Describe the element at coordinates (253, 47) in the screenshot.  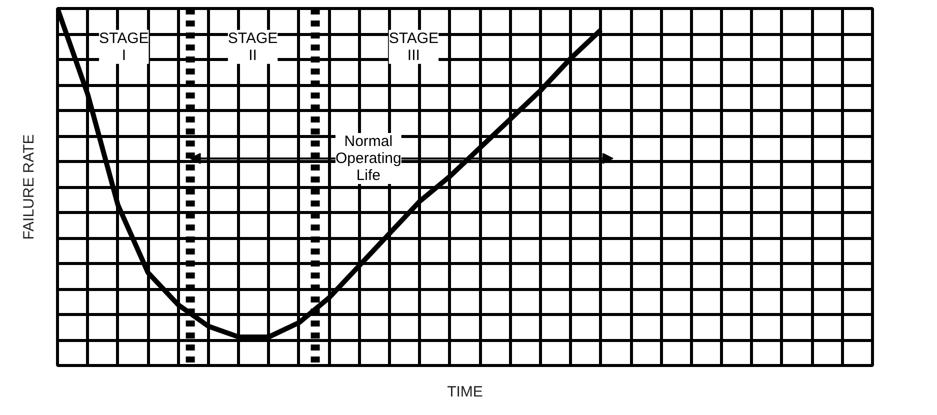
I see `annotation: STAGE II` at that location.